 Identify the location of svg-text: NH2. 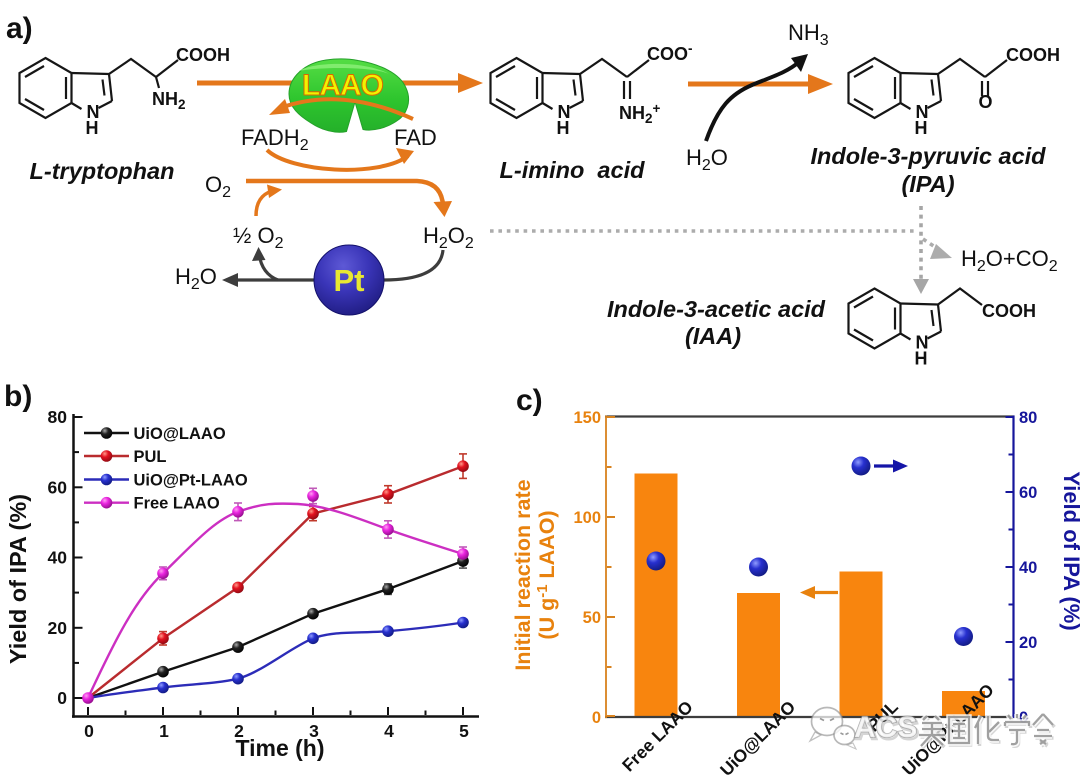
(169, 100).